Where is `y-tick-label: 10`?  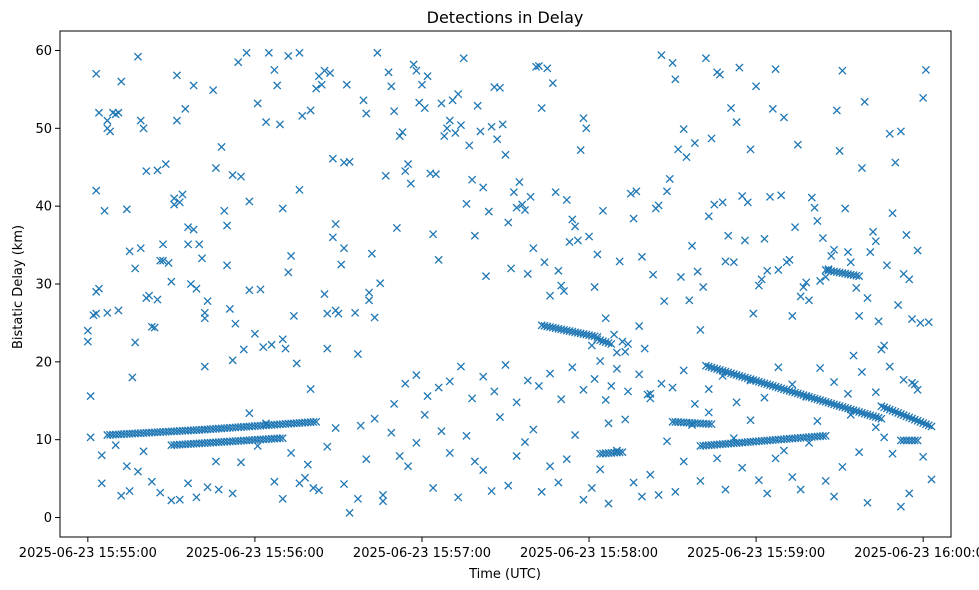
y-tick-label: 10 is located at coordinates (43, 440).